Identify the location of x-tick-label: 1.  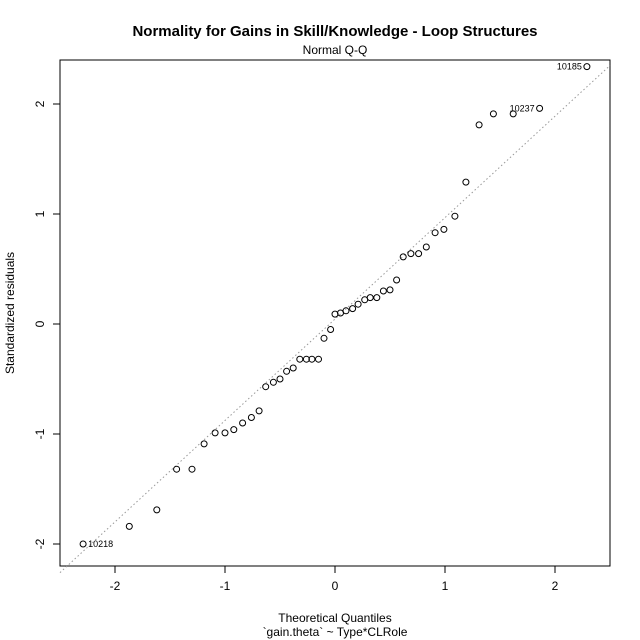
(445, 586).